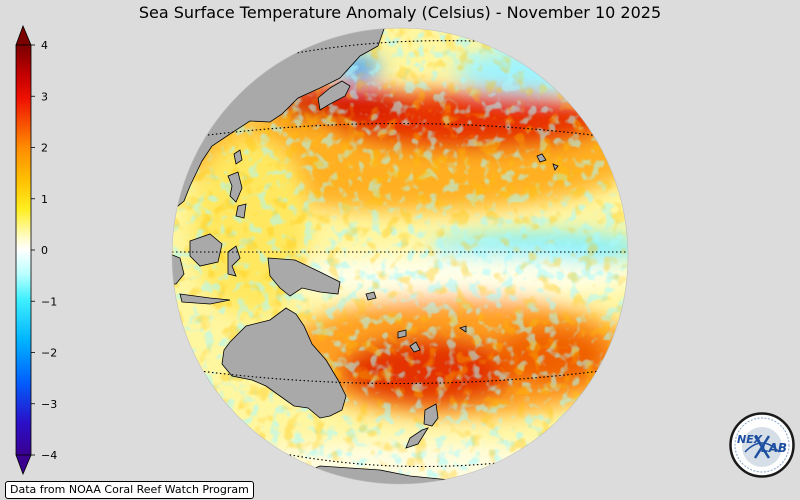 Image resolution: width=800 pixels, height=500 pixels. What do you see at coordinates (49, 353) in the screenshot?
I see `colorbar-tick-label: −2` at bounding box center [49, 353].